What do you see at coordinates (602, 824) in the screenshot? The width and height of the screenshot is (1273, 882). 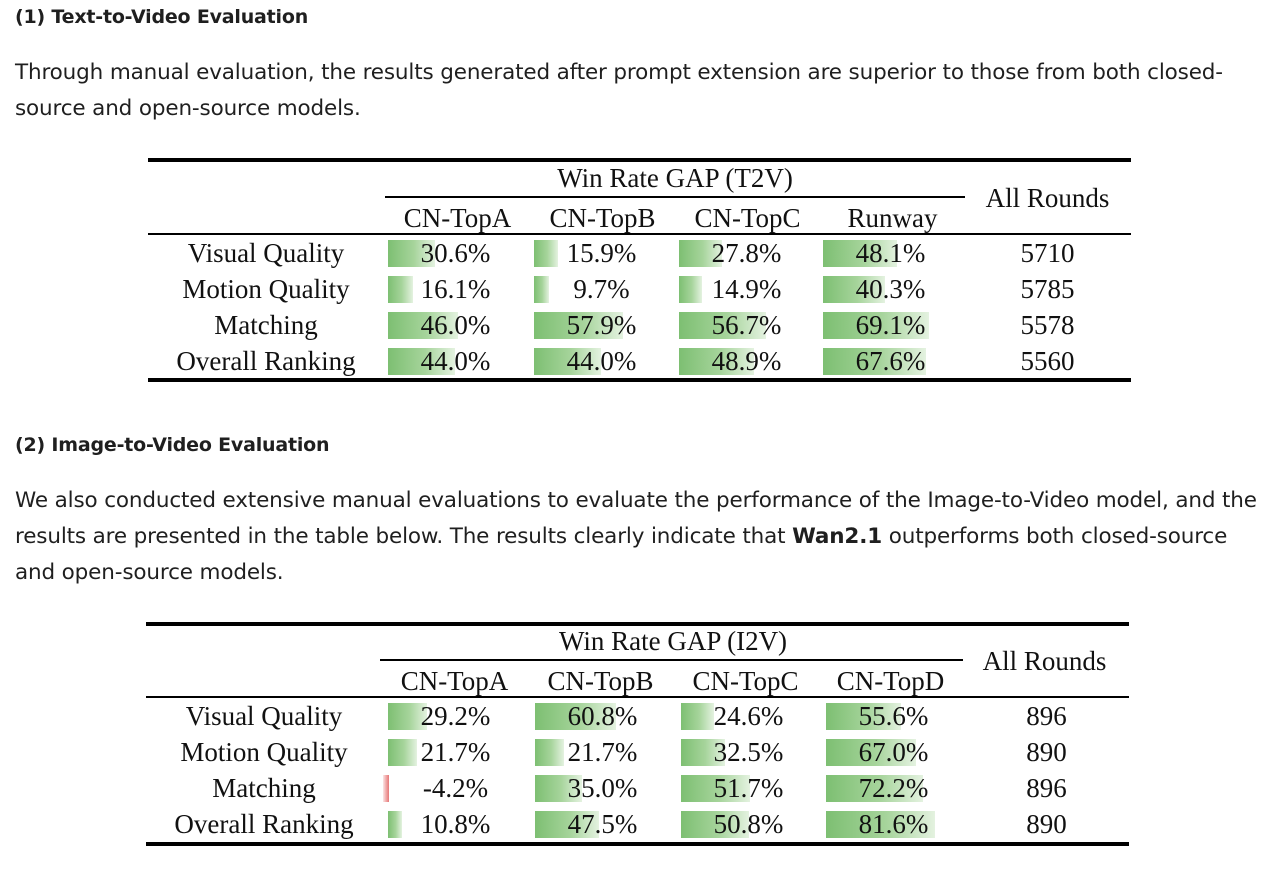 I see `win-rate-value: 47.5%` at bounding box center [602, 824].